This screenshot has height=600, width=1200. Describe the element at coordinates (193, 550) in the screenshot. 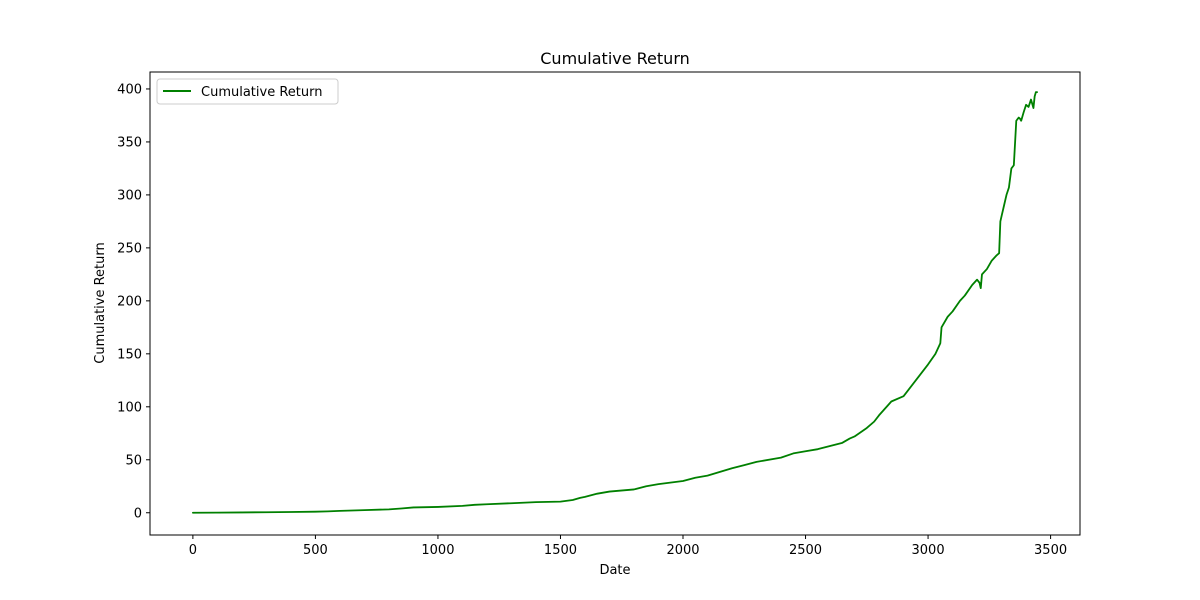

I see `x-tick-label: 0` at that location.